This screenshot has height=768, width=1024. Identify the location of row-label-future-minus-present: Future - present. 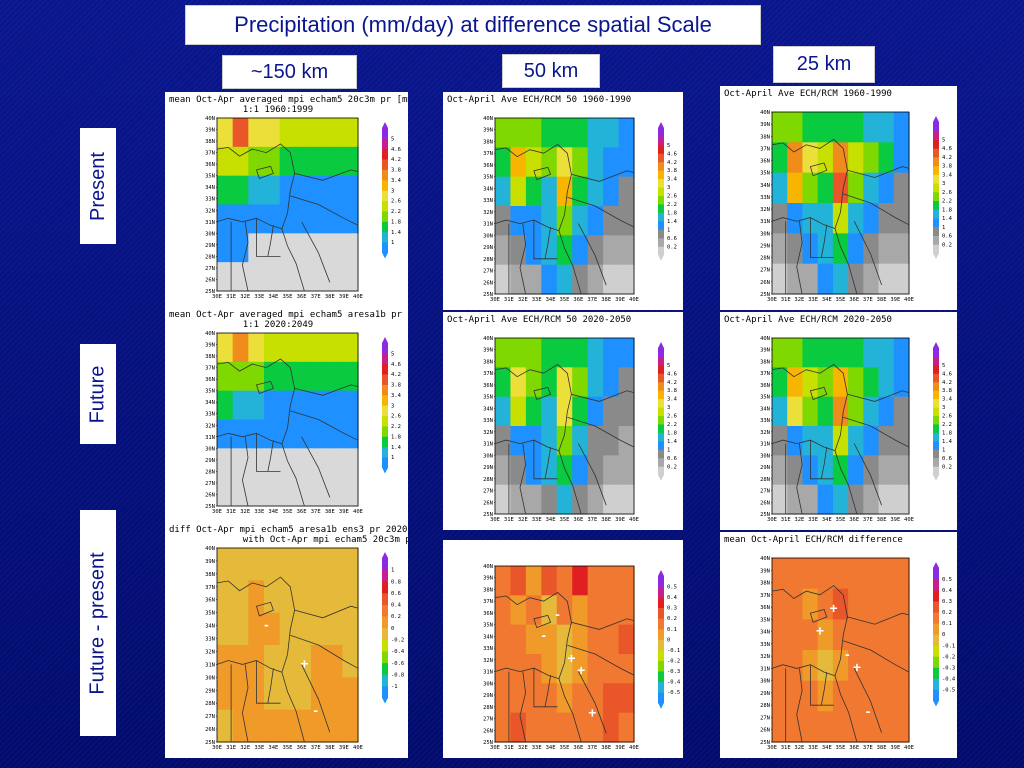
(98, 623).